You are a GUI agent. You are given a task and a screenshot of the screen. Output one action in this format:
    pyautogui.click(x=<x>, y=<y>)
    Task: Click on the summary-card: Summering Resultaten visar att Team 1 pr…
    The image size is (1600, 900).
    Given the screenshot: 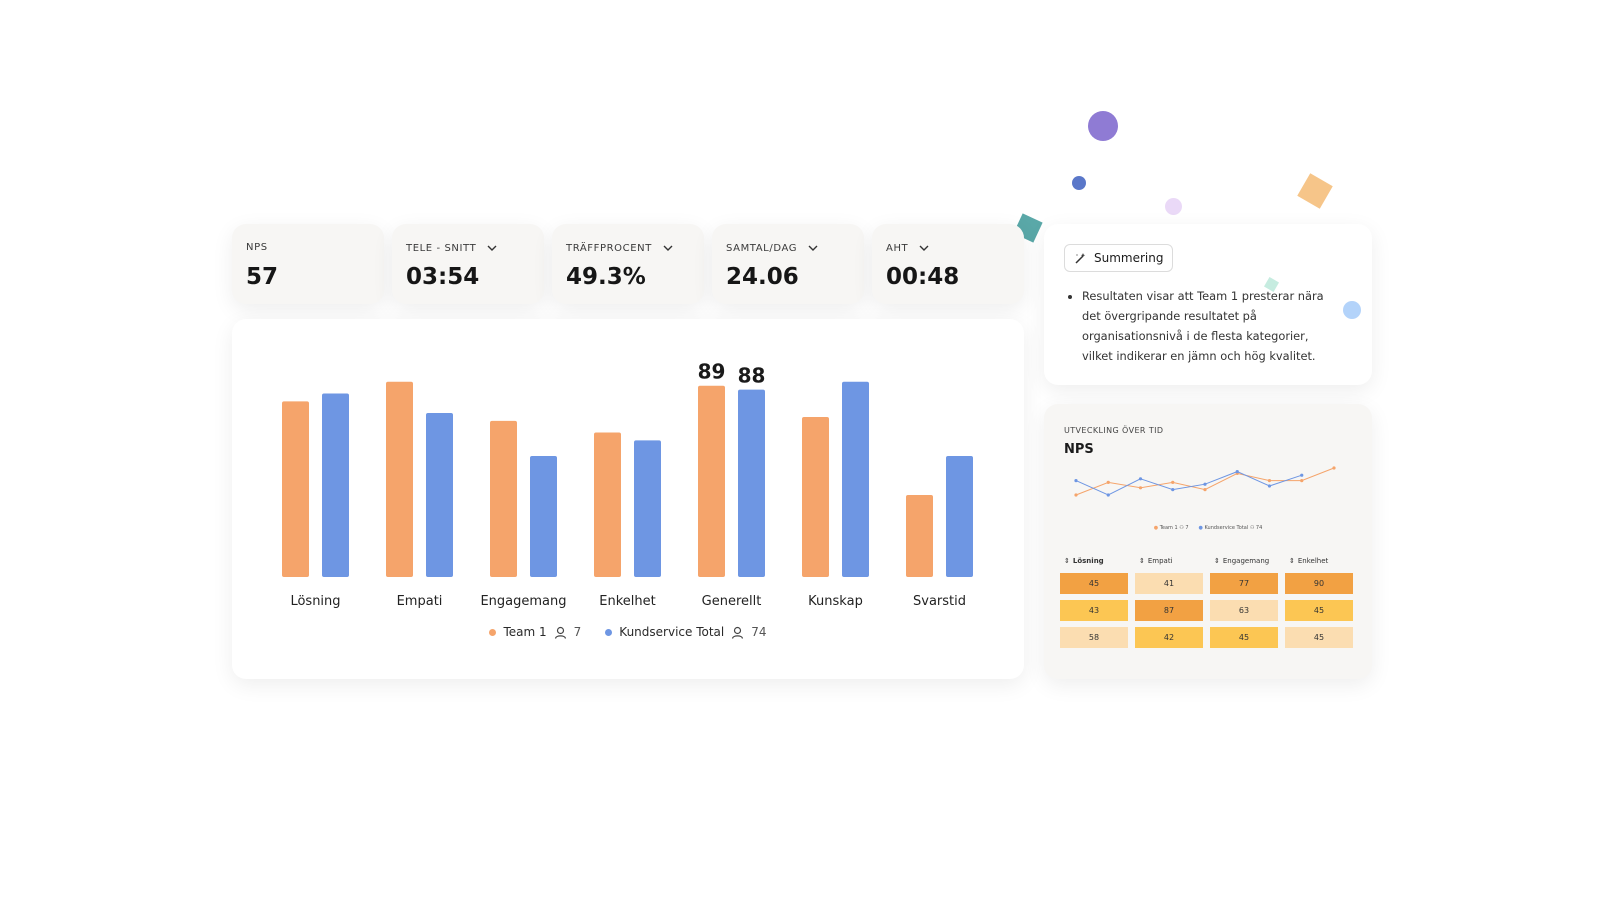 What is the action you would take?
    pyautogui.click(x=1208, y=304)
    